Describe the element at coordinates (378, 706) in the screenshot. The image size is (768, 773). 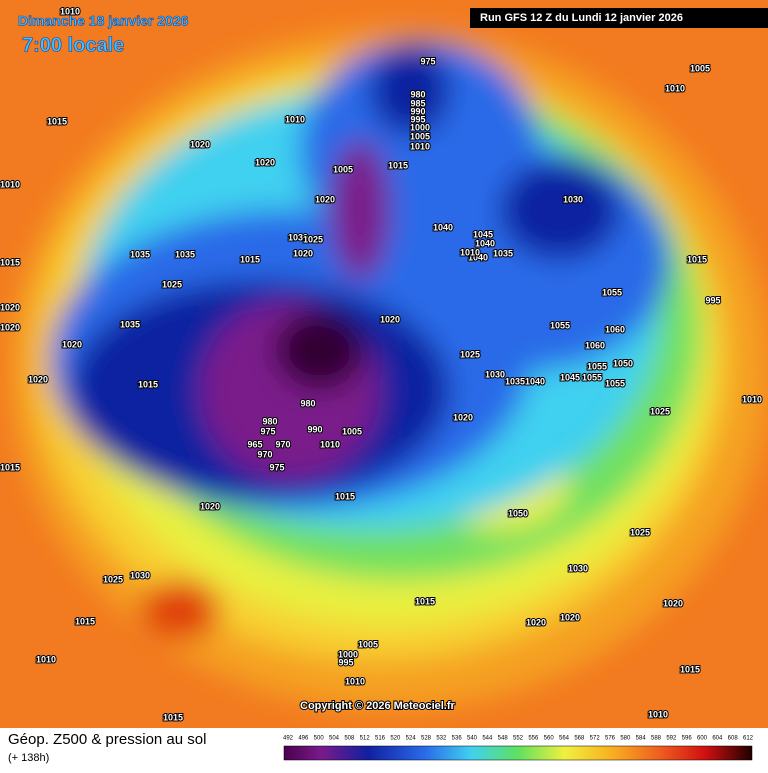
I see `copyright: Copyright © 2026 Meteociel.fr` at that location.